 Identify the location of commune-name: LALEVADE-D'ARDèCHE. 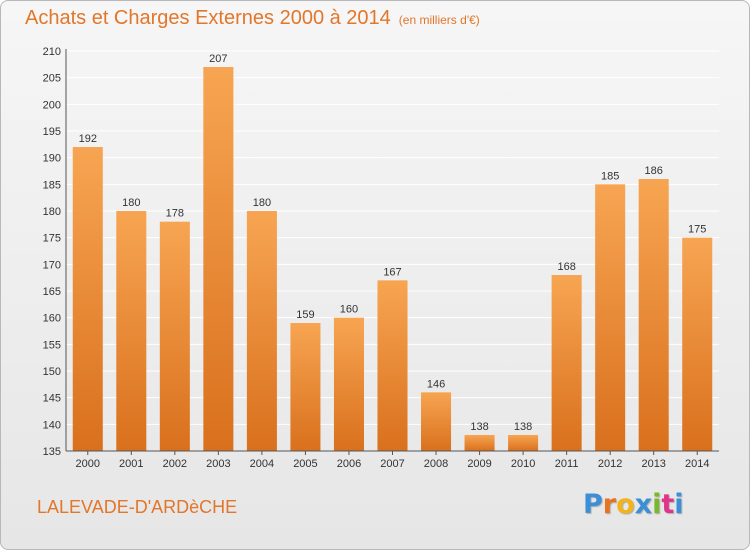
(137, 507).